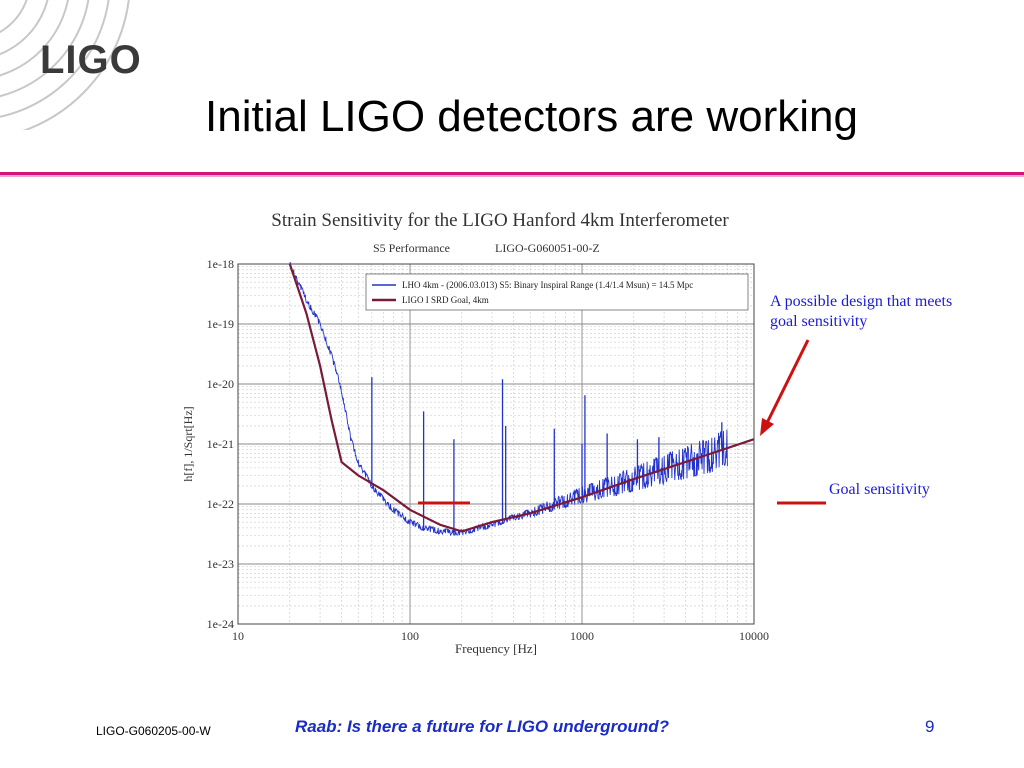  What do you see at coordinates (220, 444) in the screenshot?
I see `y-tick-label: 1e-21` at bounding box center [220, 444].